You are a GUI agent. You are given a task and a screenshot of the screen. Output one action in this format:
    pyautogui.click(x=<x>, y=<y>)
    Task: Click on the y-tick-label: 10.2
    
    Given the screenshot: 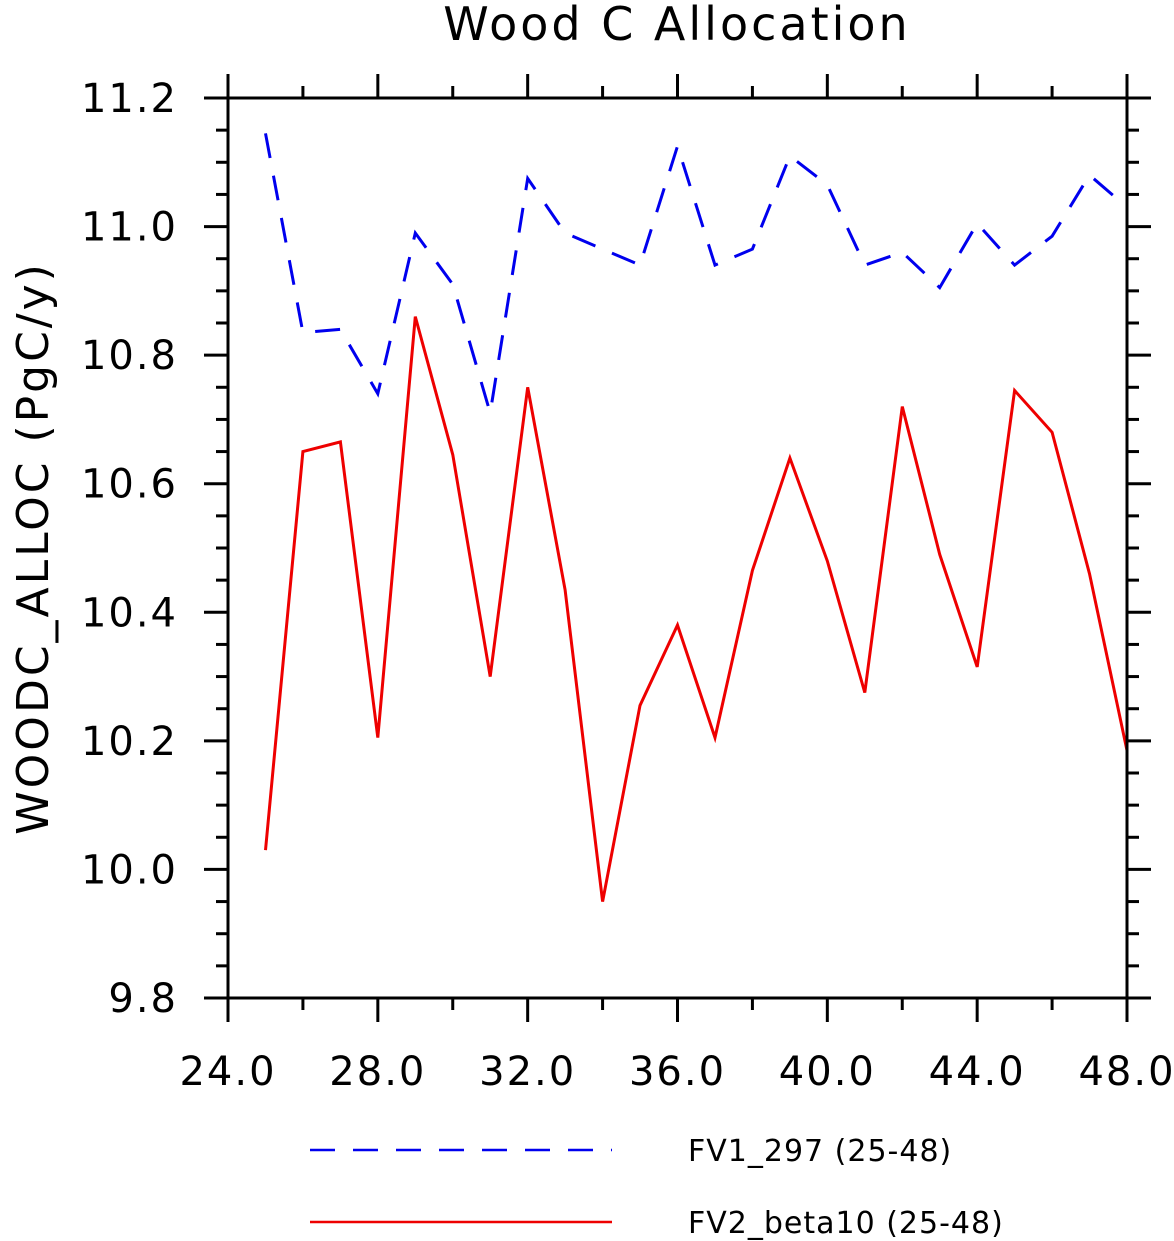 What is the action you would take?
    pyautogui.click(x=129, y=742)
    